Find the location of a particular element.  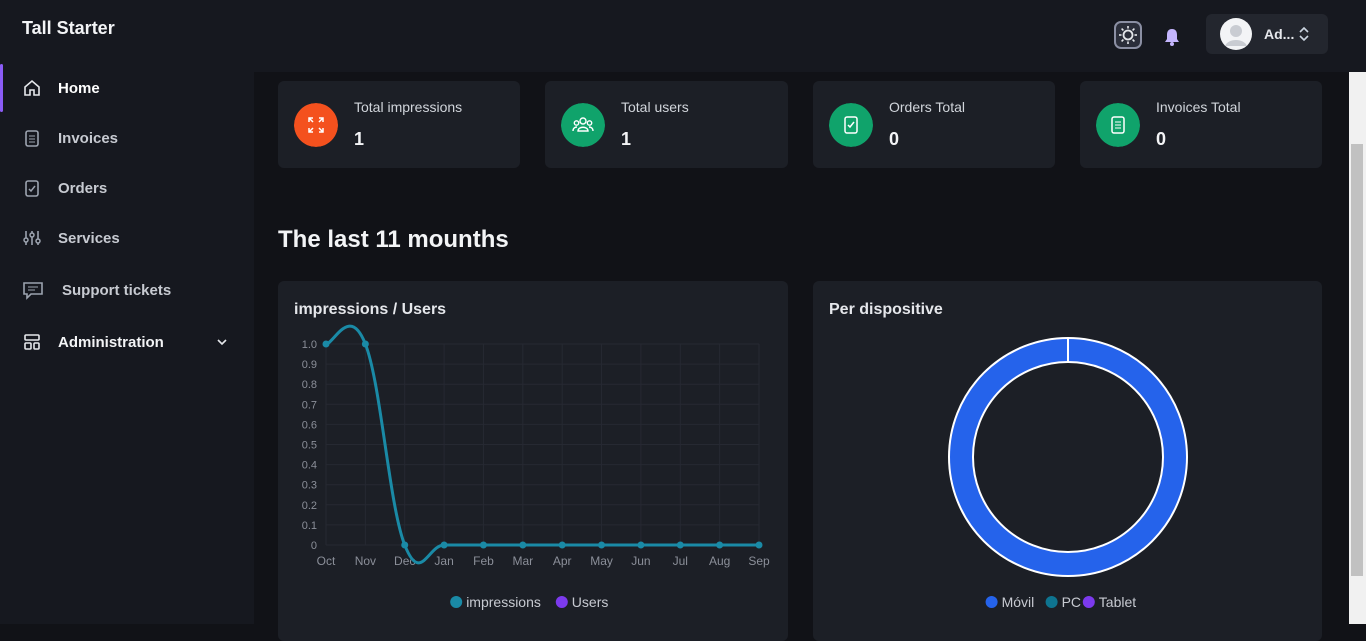

nav-services: Services is located at coordinates (127, 238).